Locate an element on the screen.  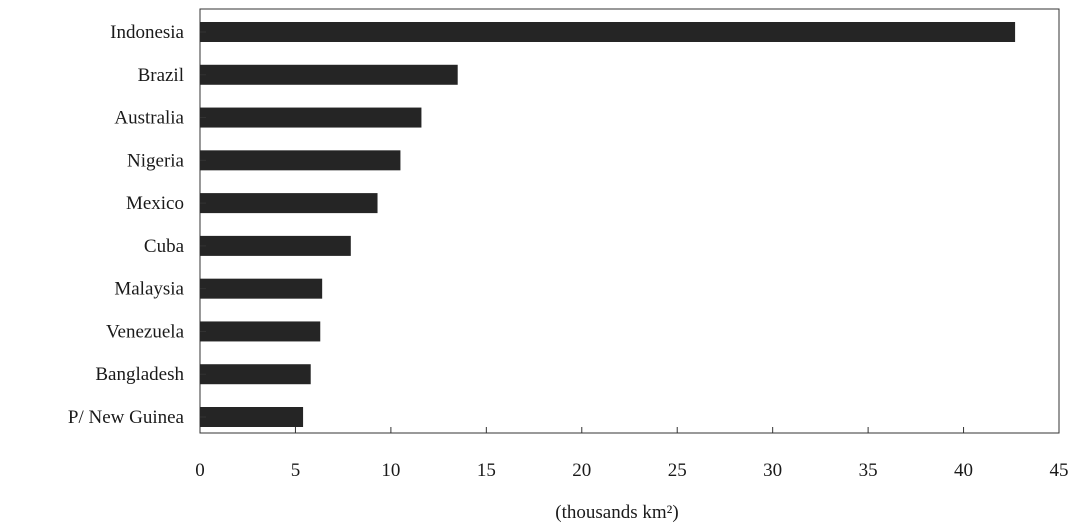
category-label: Brazil is located at coordinates (161, 75).